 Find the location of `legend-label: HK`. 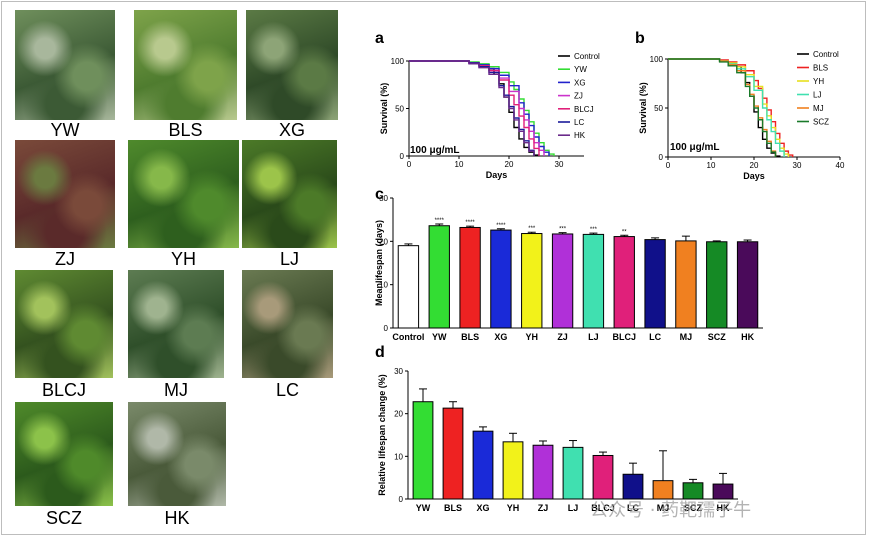

legend-label: HK is located at coordinates (580, 135).